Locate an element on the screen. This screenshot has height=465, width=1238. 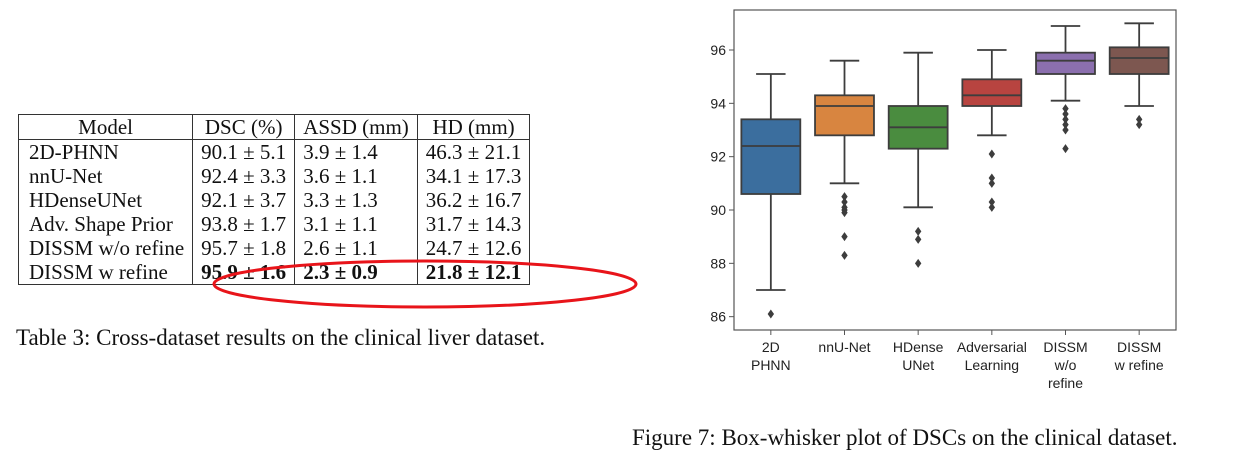
dsc-cell: 93.8 ± 1.7 is located at coordinates (243, 224).